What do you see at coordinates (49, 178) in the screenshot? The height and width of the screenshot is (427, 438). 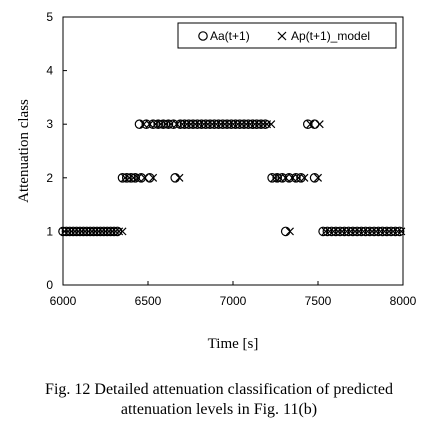 I see `y-tick-label: 2` at bounding box center [49, 178].